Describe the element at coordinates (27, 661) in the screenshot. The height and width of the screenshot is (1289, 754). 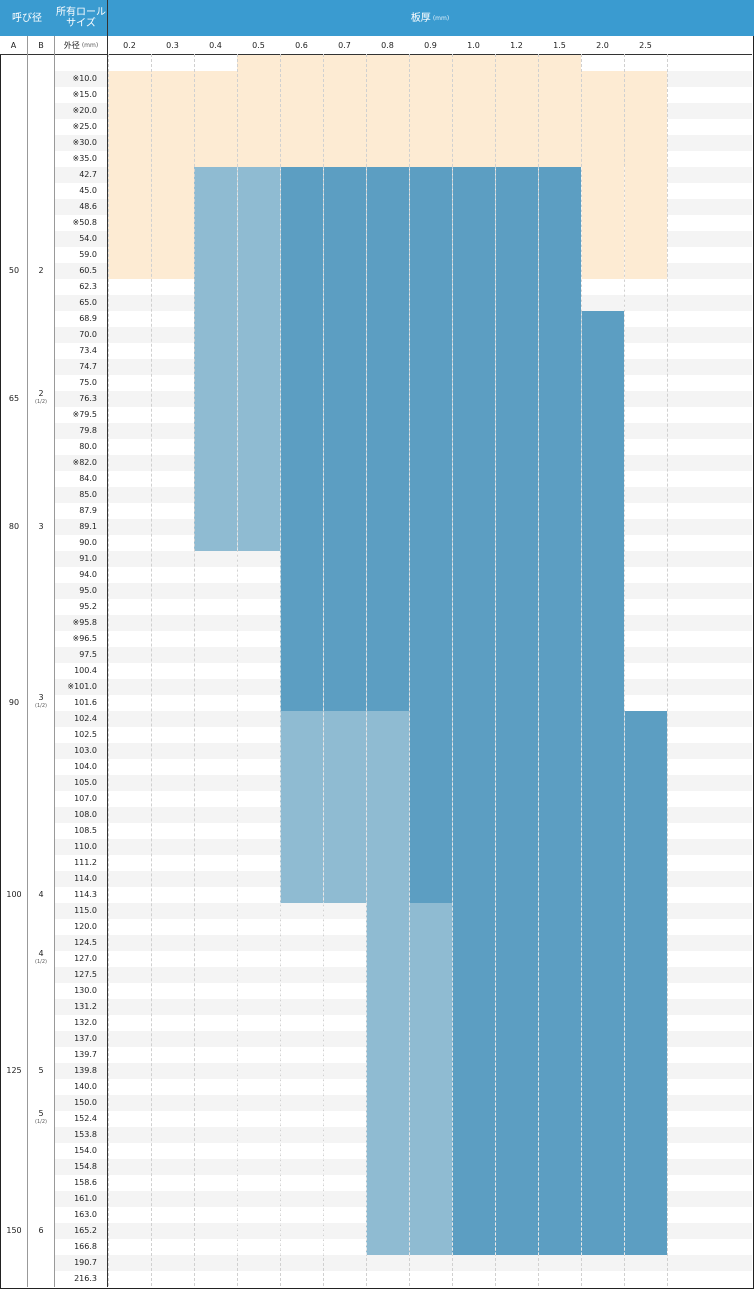
I see `divider-a-b` at that location.